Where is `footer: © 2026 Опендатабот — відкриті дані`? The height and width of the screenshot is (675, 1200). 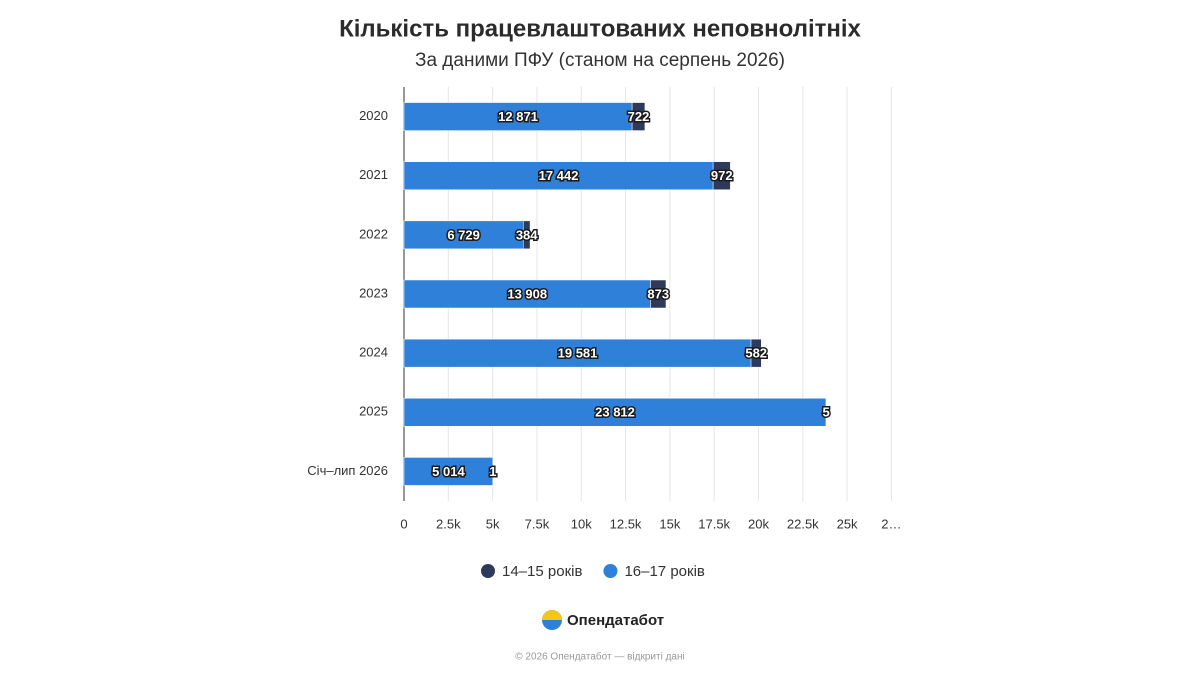
footer: © 2026 Опендатабот — відкриті дані is located at coordinates (599, 657).